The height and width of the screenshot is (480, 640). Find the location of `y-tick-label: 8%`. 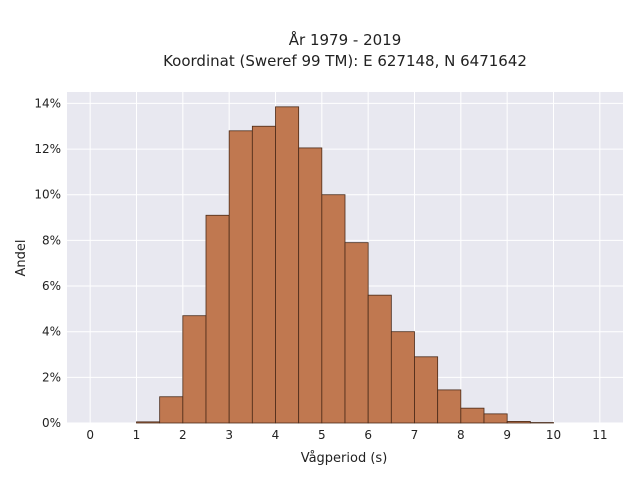

y-tick-label: 8% is located at coordinates (51, 240).